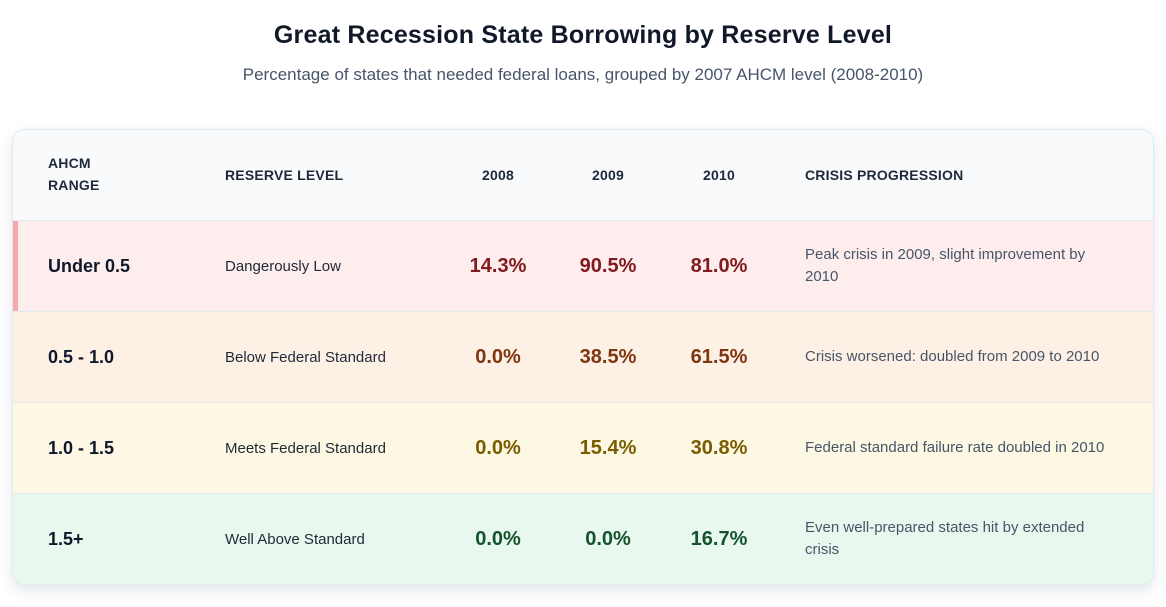 The width and height of the screenshot is (1166, 607). What do you see at coordinates (295, 539) in the screenshot?
I see `reserve-level-cell: Well Above Standard` at bounding box center [295, 539].